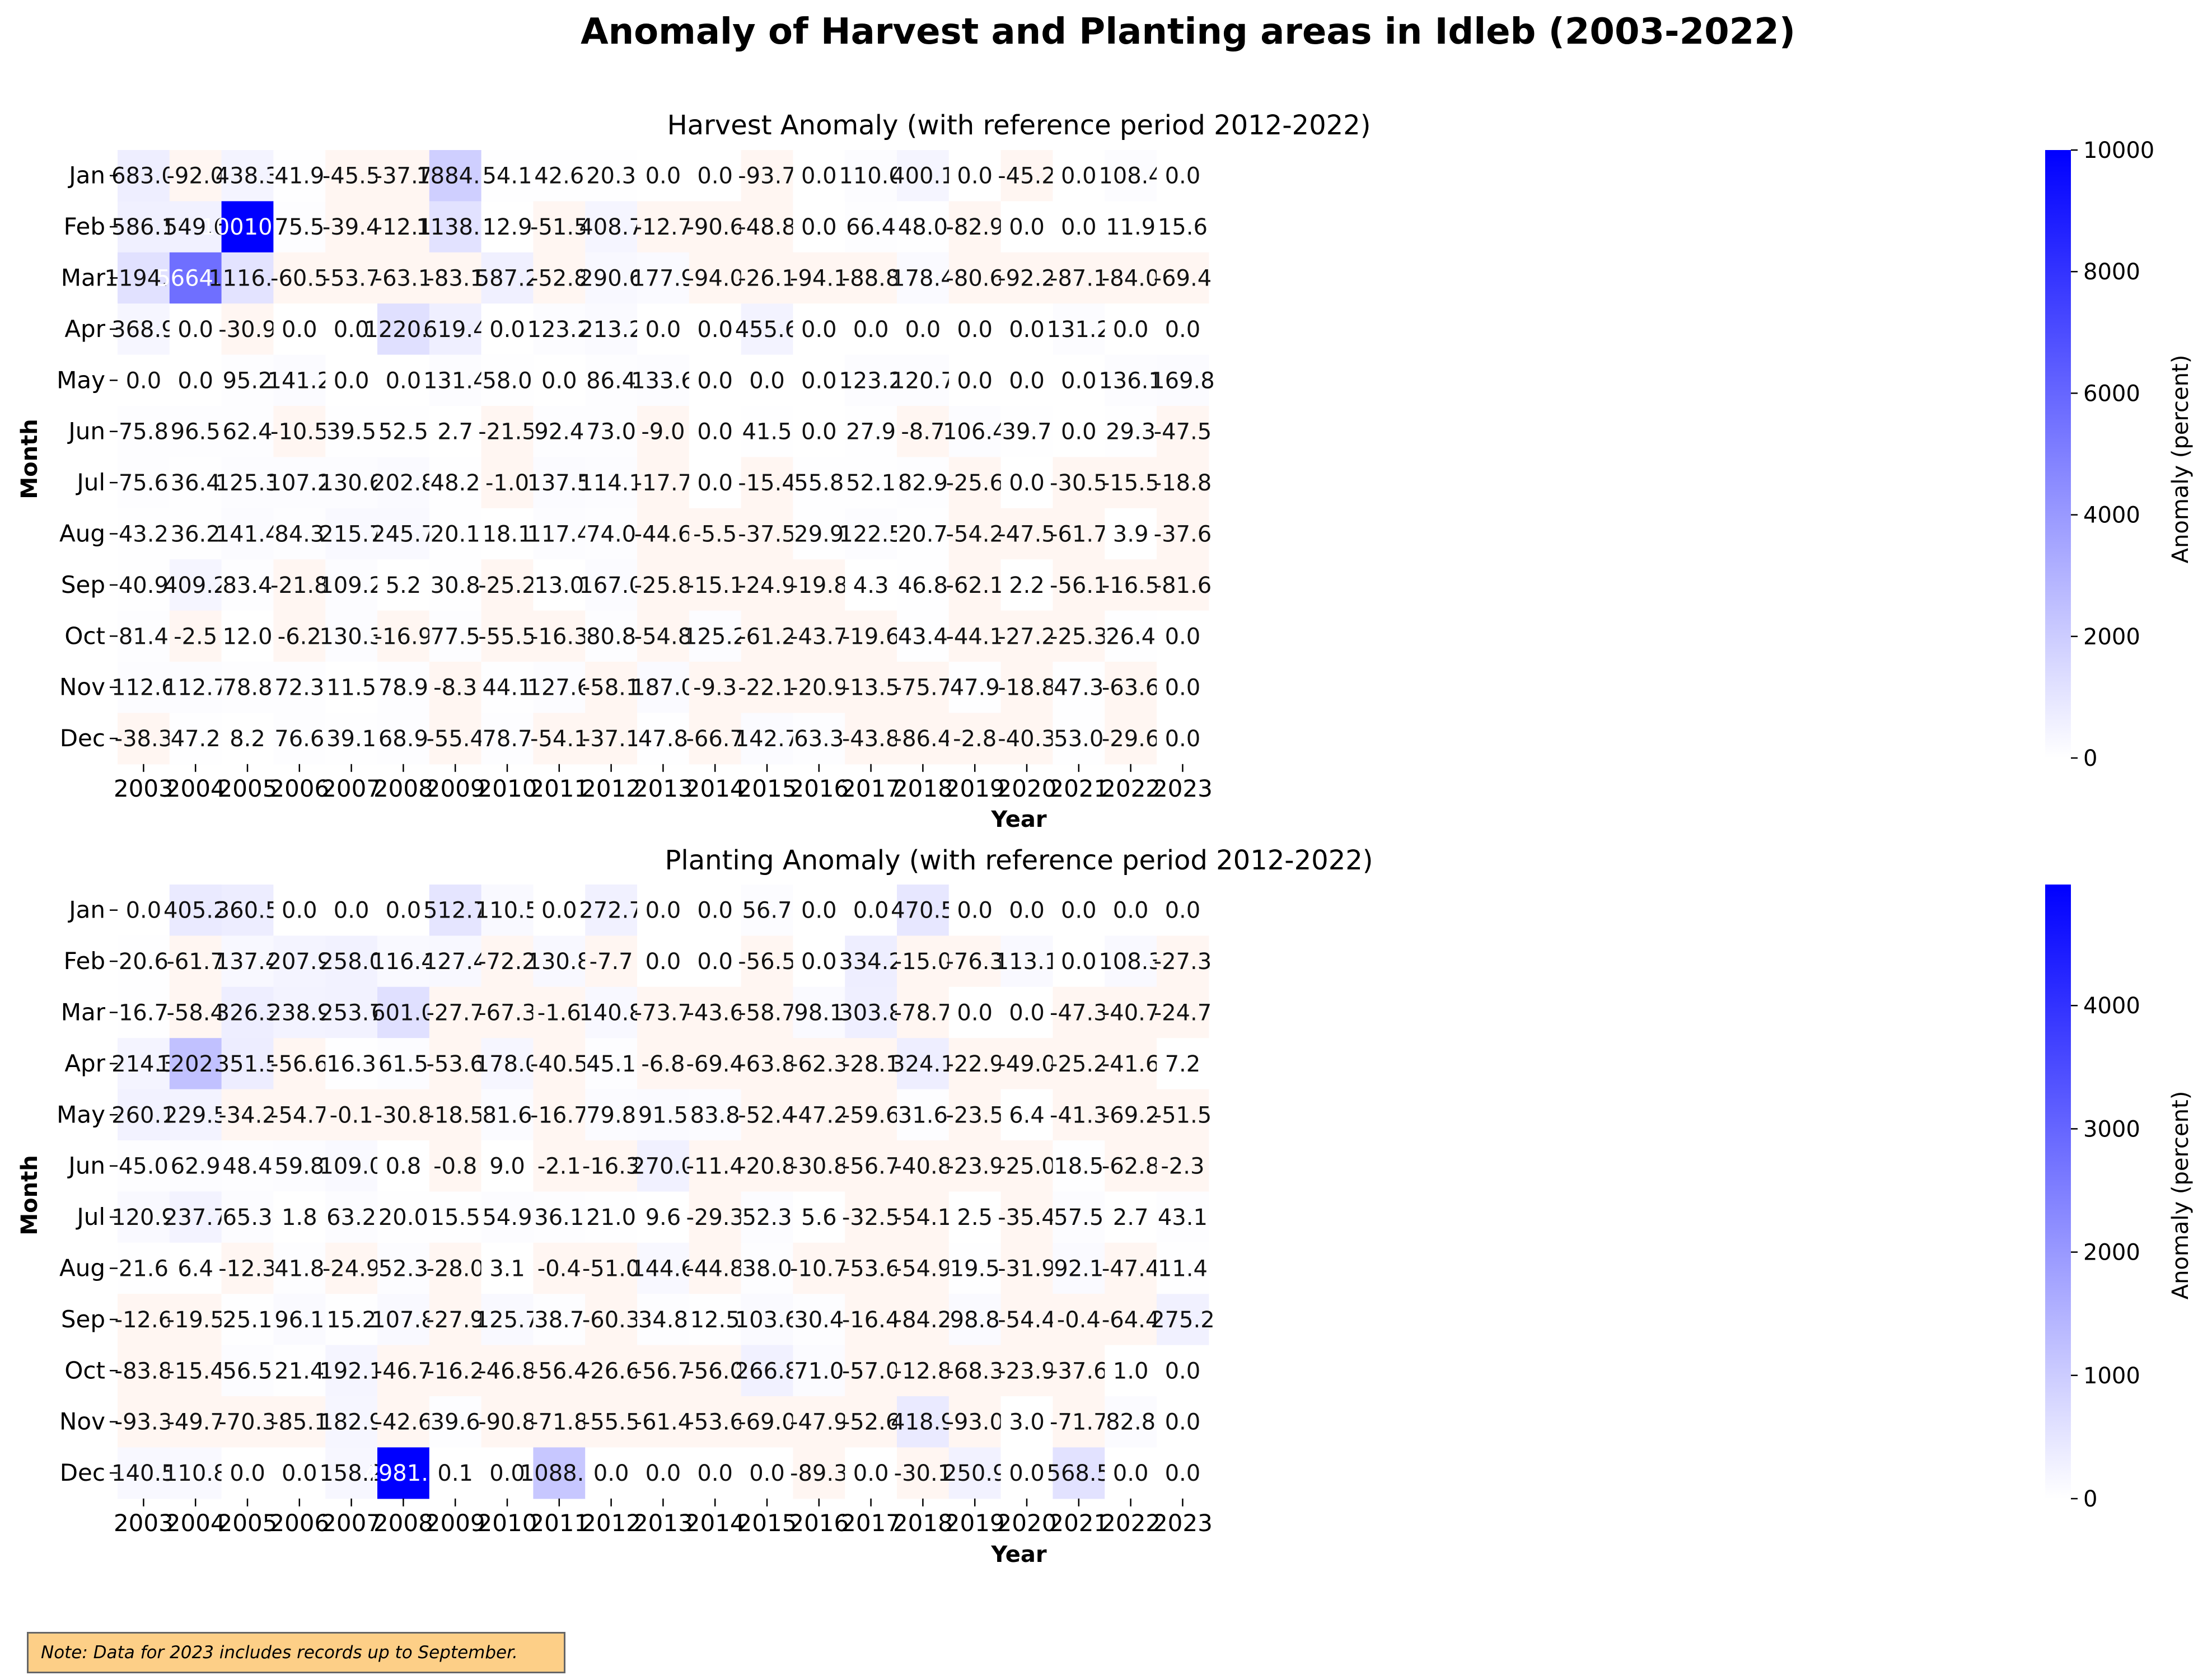 The width and height of the screenshot is (2212, 1675). I want to click on harvest-cell-value: -58.1, so click(611, 688).